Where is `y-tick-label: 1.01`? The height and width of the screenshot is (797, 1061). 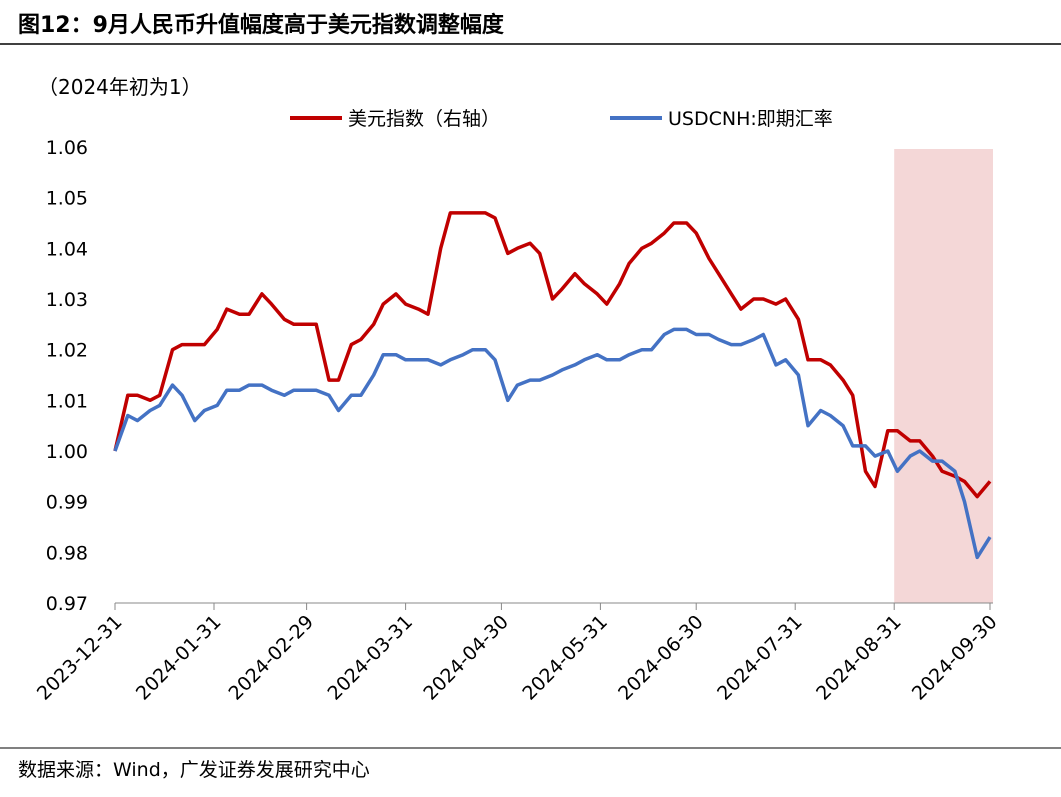
y-tick-label: 1.01 is located at coordinates (67, 401).